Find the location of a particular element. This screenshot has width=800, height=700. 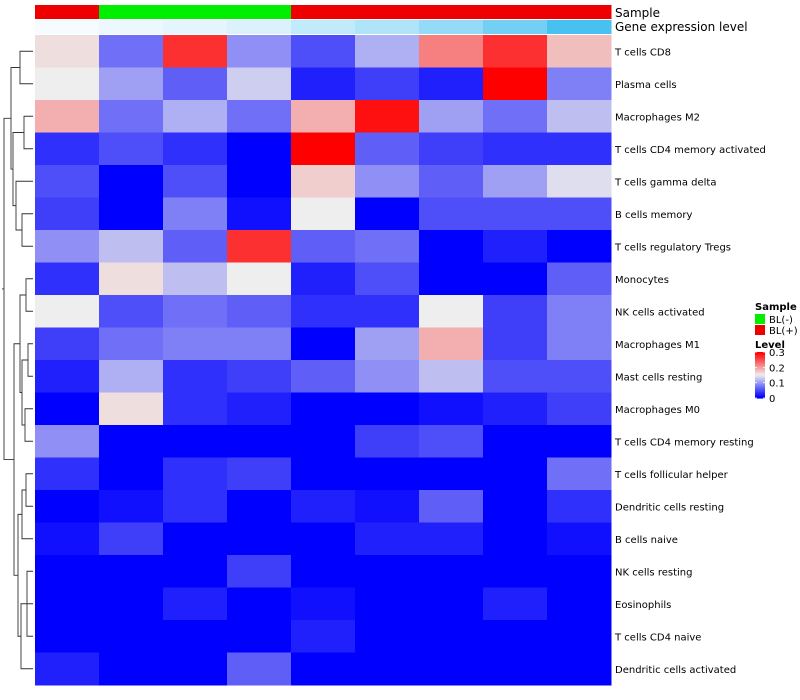

row-label: Macrophages M0 is located at coordinates (657, 410).